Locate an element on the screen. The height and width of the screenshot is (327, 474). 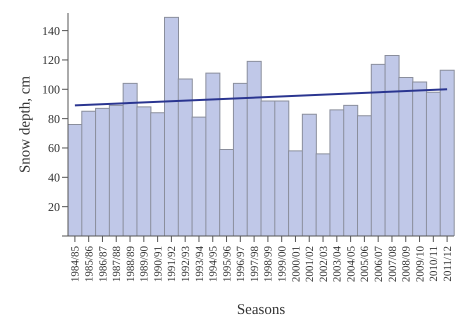
y-tick-label: 100 is located at coordinates (51, 89).